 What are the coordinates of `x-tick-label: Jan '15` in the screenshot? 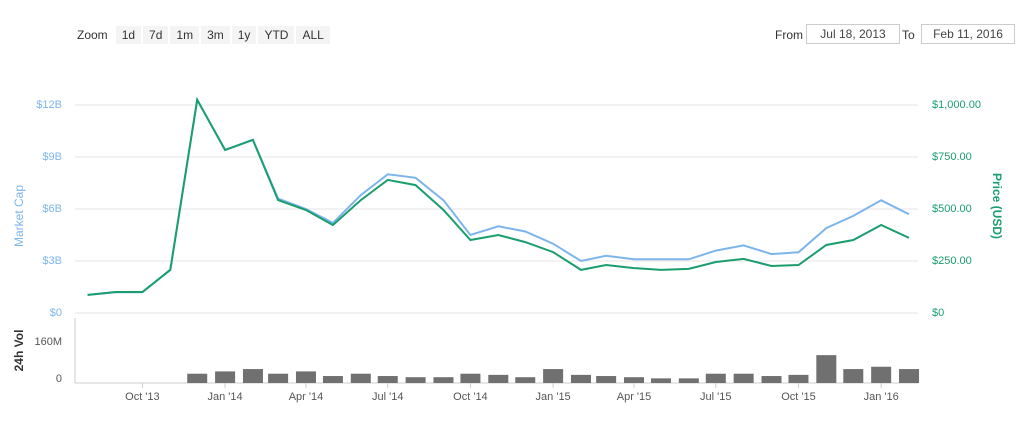 It's located at (553, 397).